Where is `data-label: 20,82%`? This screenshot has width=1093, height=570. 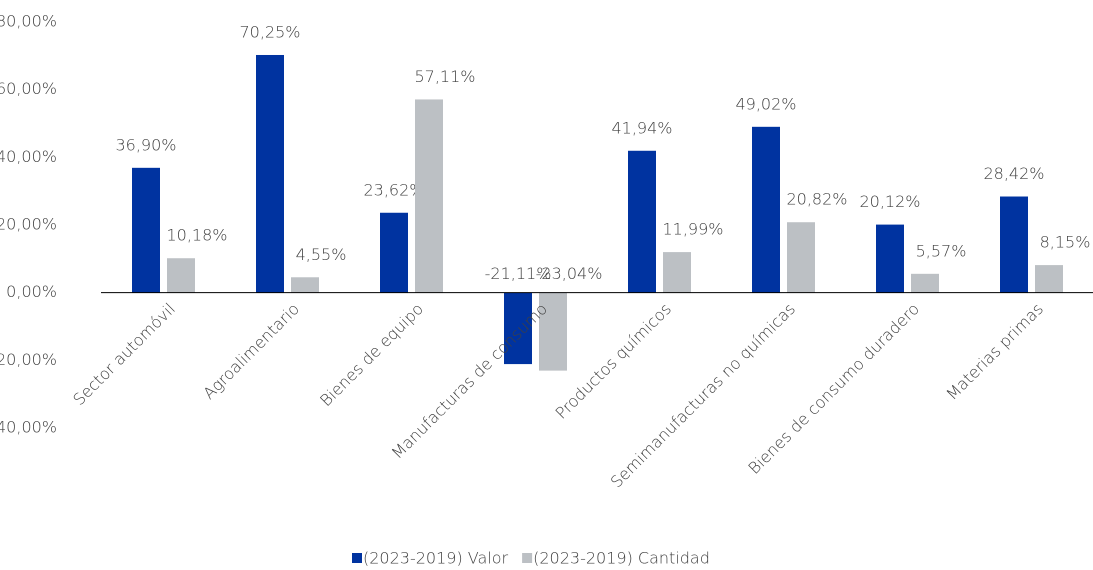 data-label: 20,82% is located at coordinates (816, 199).